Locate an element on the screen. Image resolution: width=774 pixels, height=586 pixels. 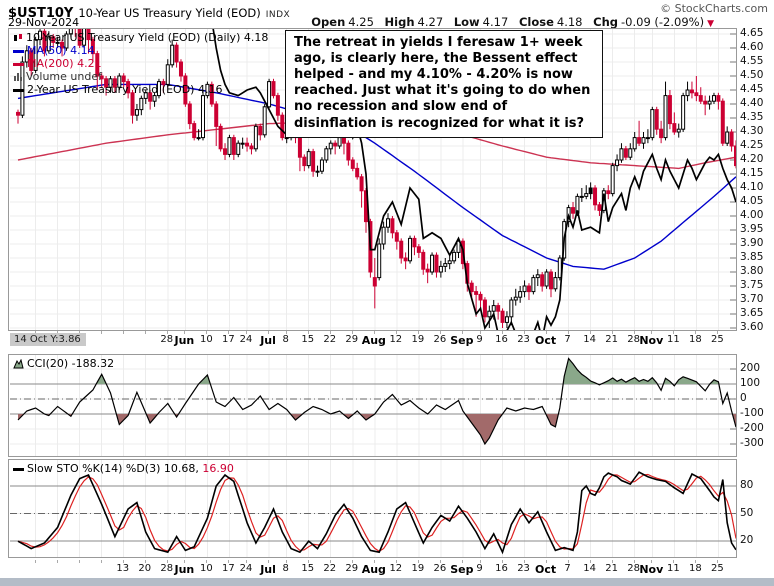
y-axis-label: 100 is located at coordinates (750, 383).